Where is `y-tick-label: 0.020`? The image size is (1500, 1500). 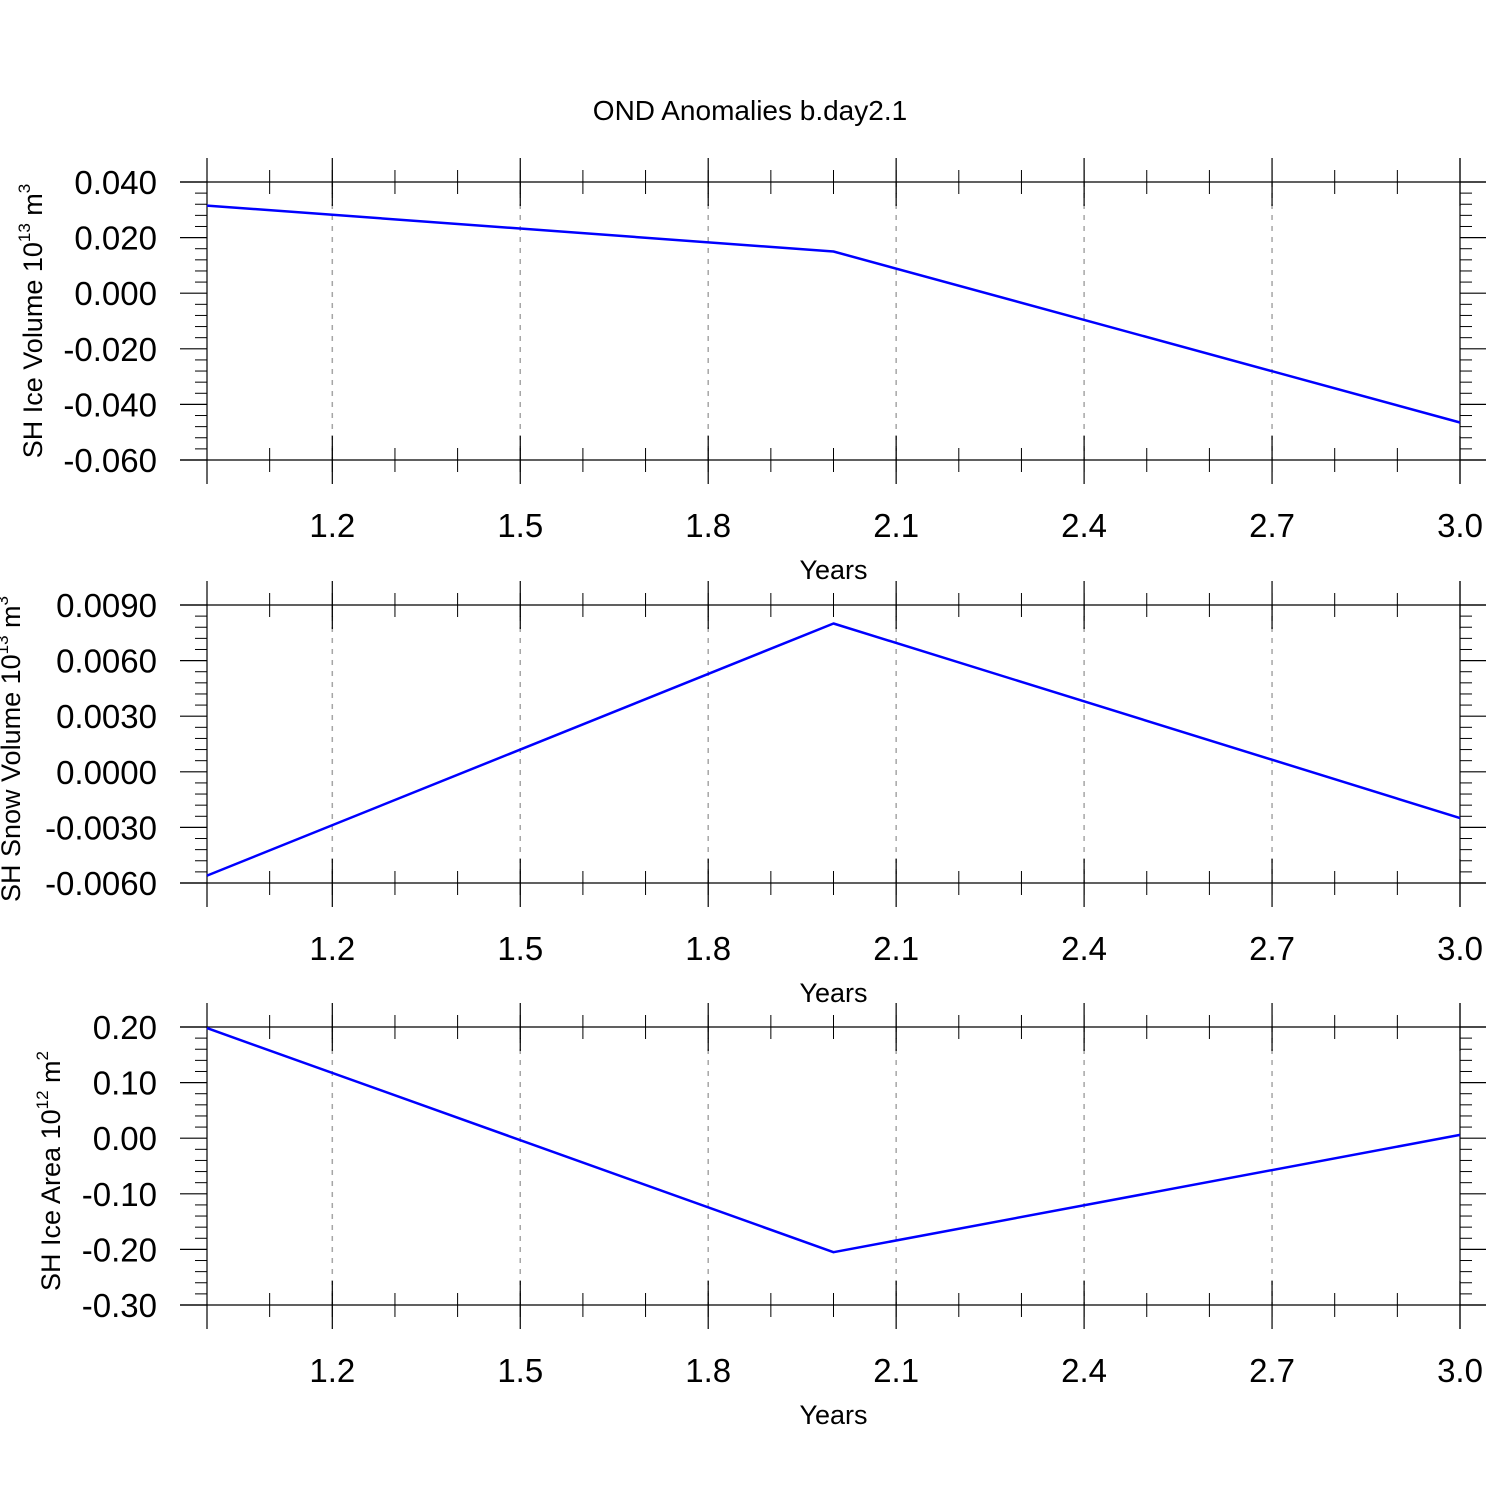 y-tick-label: 0.020 is located at coordinates (115, 238).